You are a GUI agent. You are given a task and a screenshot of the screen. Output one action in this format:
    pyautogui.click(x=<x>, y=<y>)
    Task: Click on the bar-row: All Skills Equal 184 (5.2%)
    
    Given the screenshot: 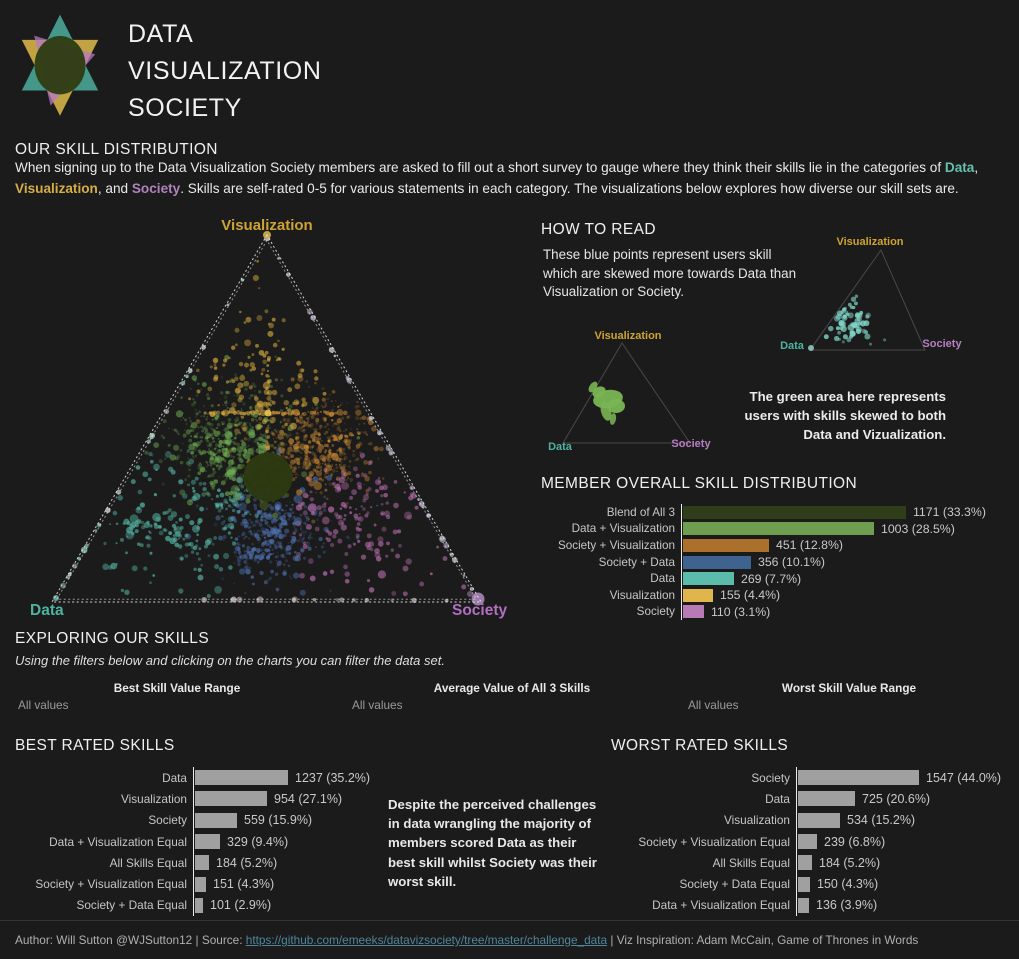 What is the action you would take?
    pyautogui.click(x=265, y=863)
    